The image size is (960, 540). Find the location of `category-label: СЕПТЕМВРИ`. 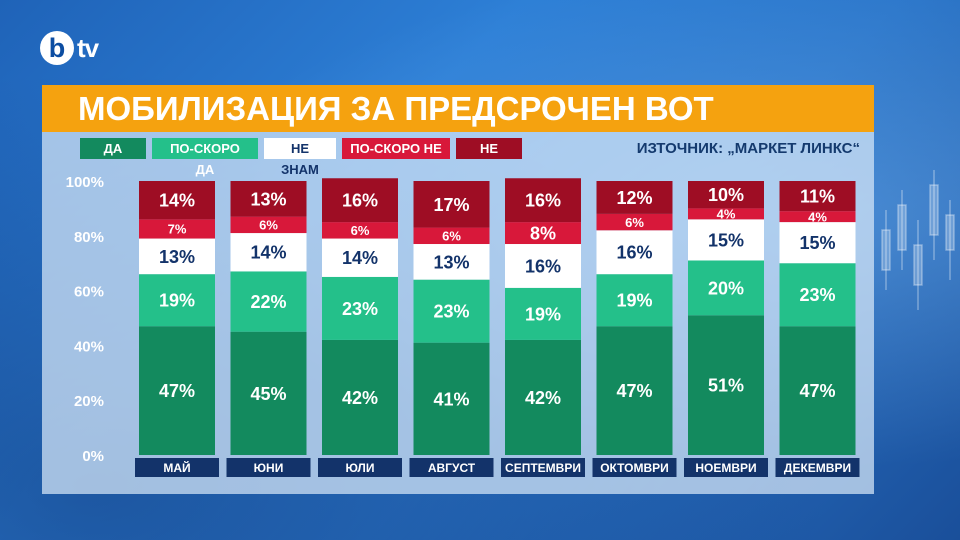

category-label: СЕПТЕМВРИ is located at coordinates (543, 468).